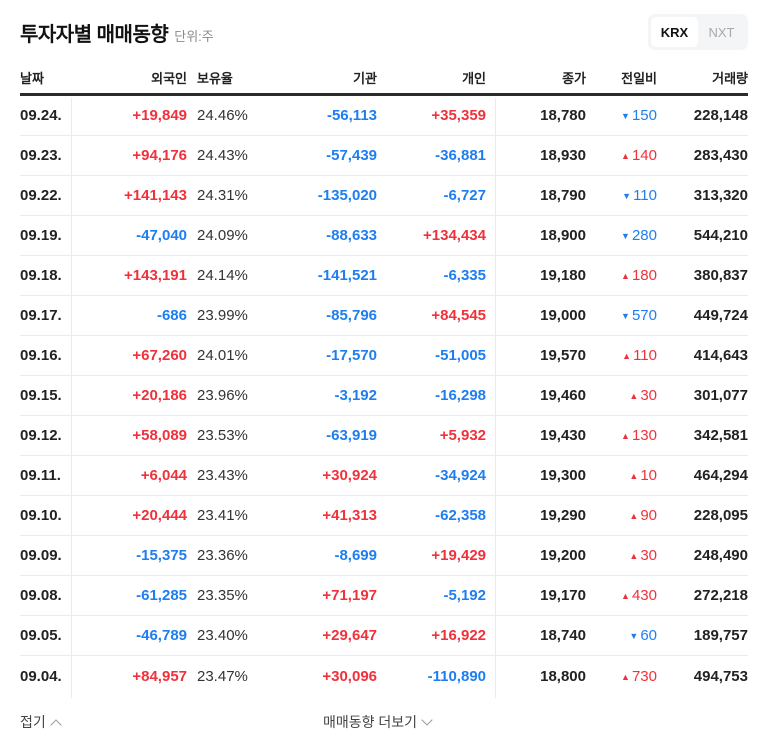 The height and width of the screenshot is (749, 768). I want to click on cell-volume: 283,430, so click(720, 155).